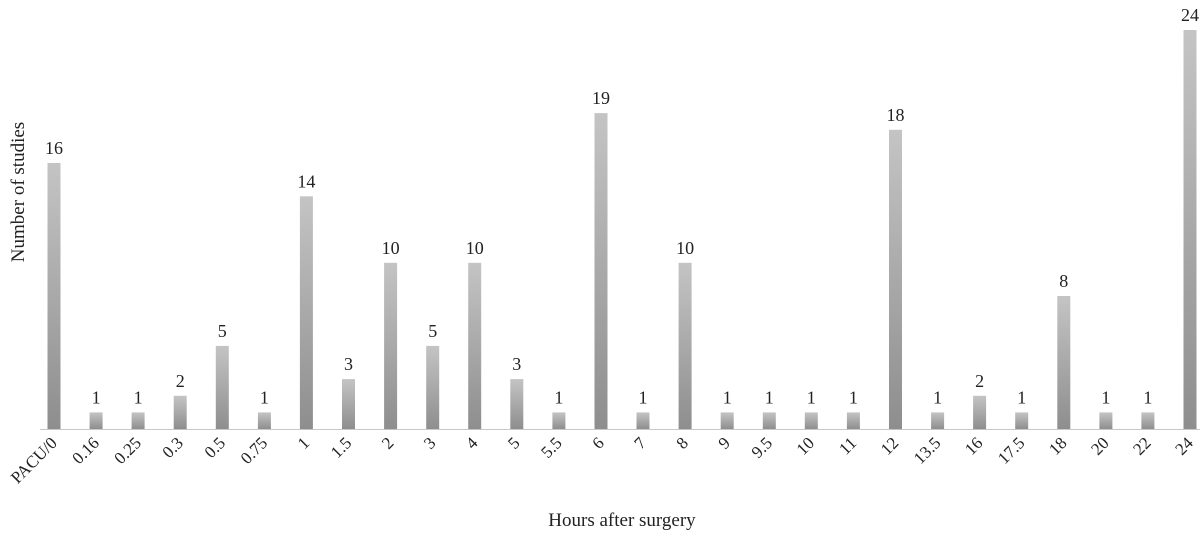  What do you see at coordinates (18, 192) in the screenshot?
I see `y-axis-label: Number of studies` at bounding box center [18, 192].